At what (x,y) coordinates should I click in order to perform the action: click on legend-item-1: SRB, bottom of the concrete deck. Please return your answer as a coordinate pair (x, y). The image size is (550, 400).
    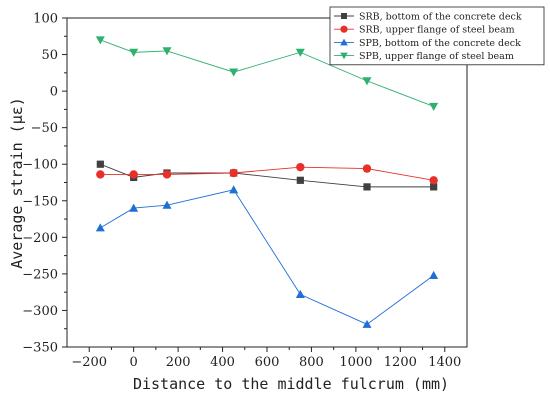
    Looking at the image, I should click on (428, 17).